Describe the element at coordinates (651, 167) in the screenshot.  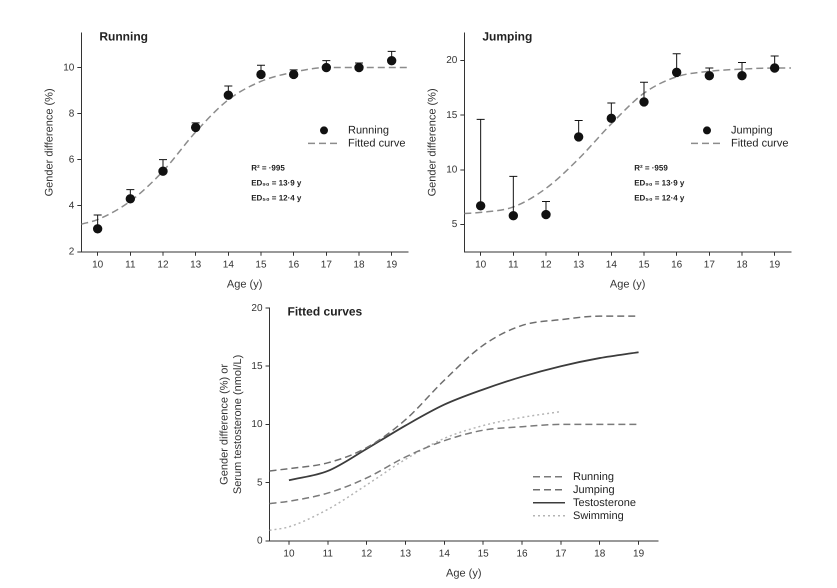
I see `annotation: R² = ·959` at that location.